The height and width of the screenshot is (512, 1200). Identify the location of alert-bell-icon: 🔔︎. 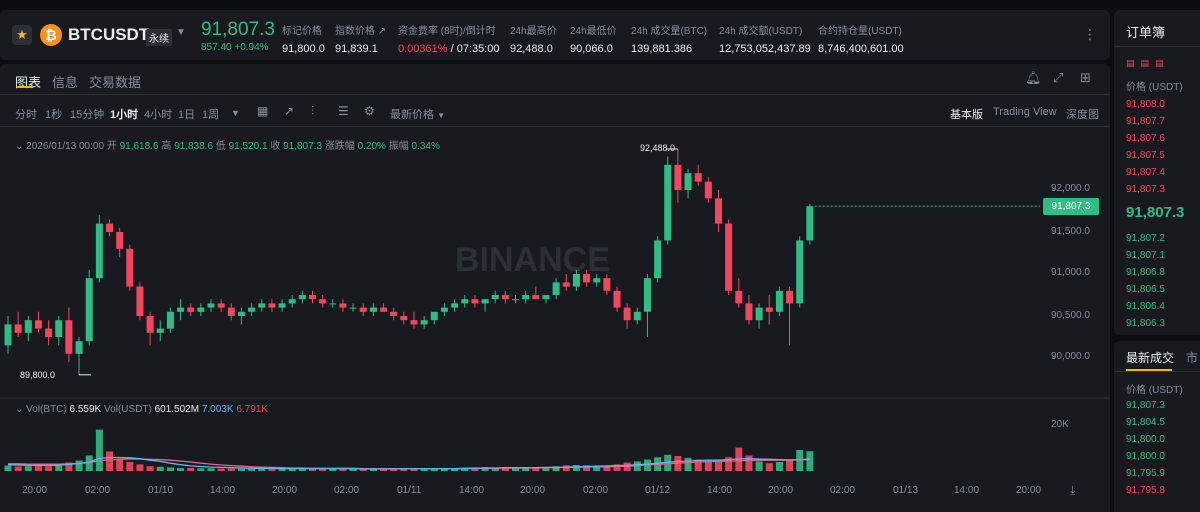
(1033, 77).